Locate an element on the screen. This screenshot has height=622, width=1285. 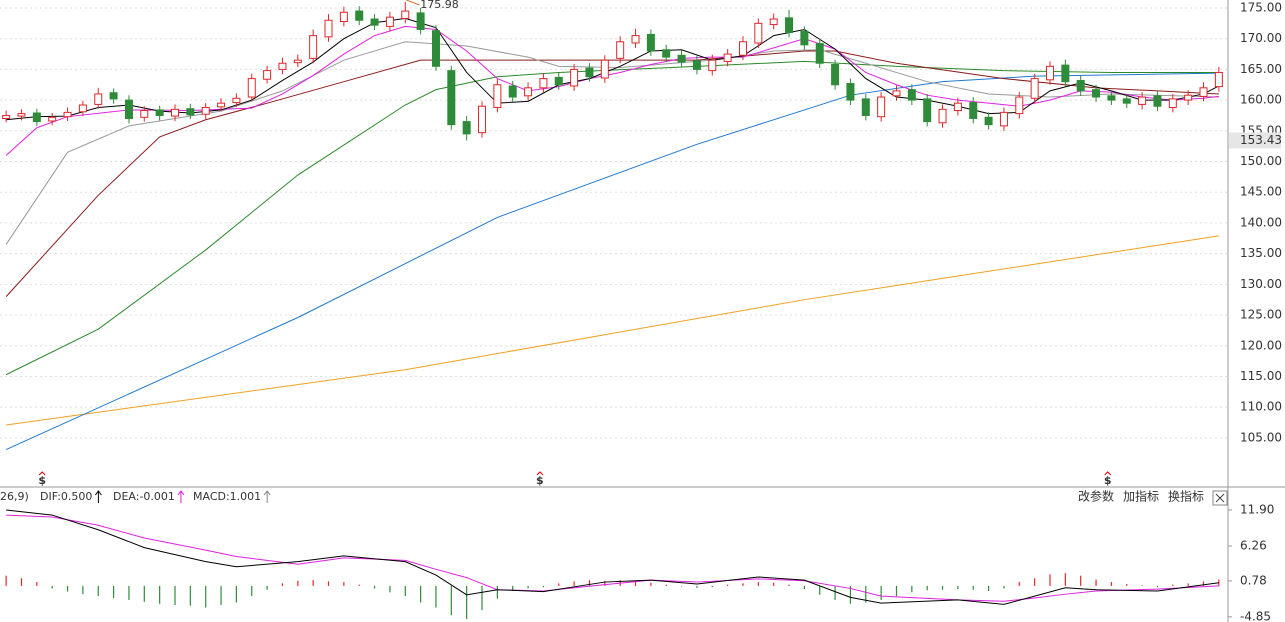
legend-entry: DIF:0.500 is located at coordinates (66, 496).